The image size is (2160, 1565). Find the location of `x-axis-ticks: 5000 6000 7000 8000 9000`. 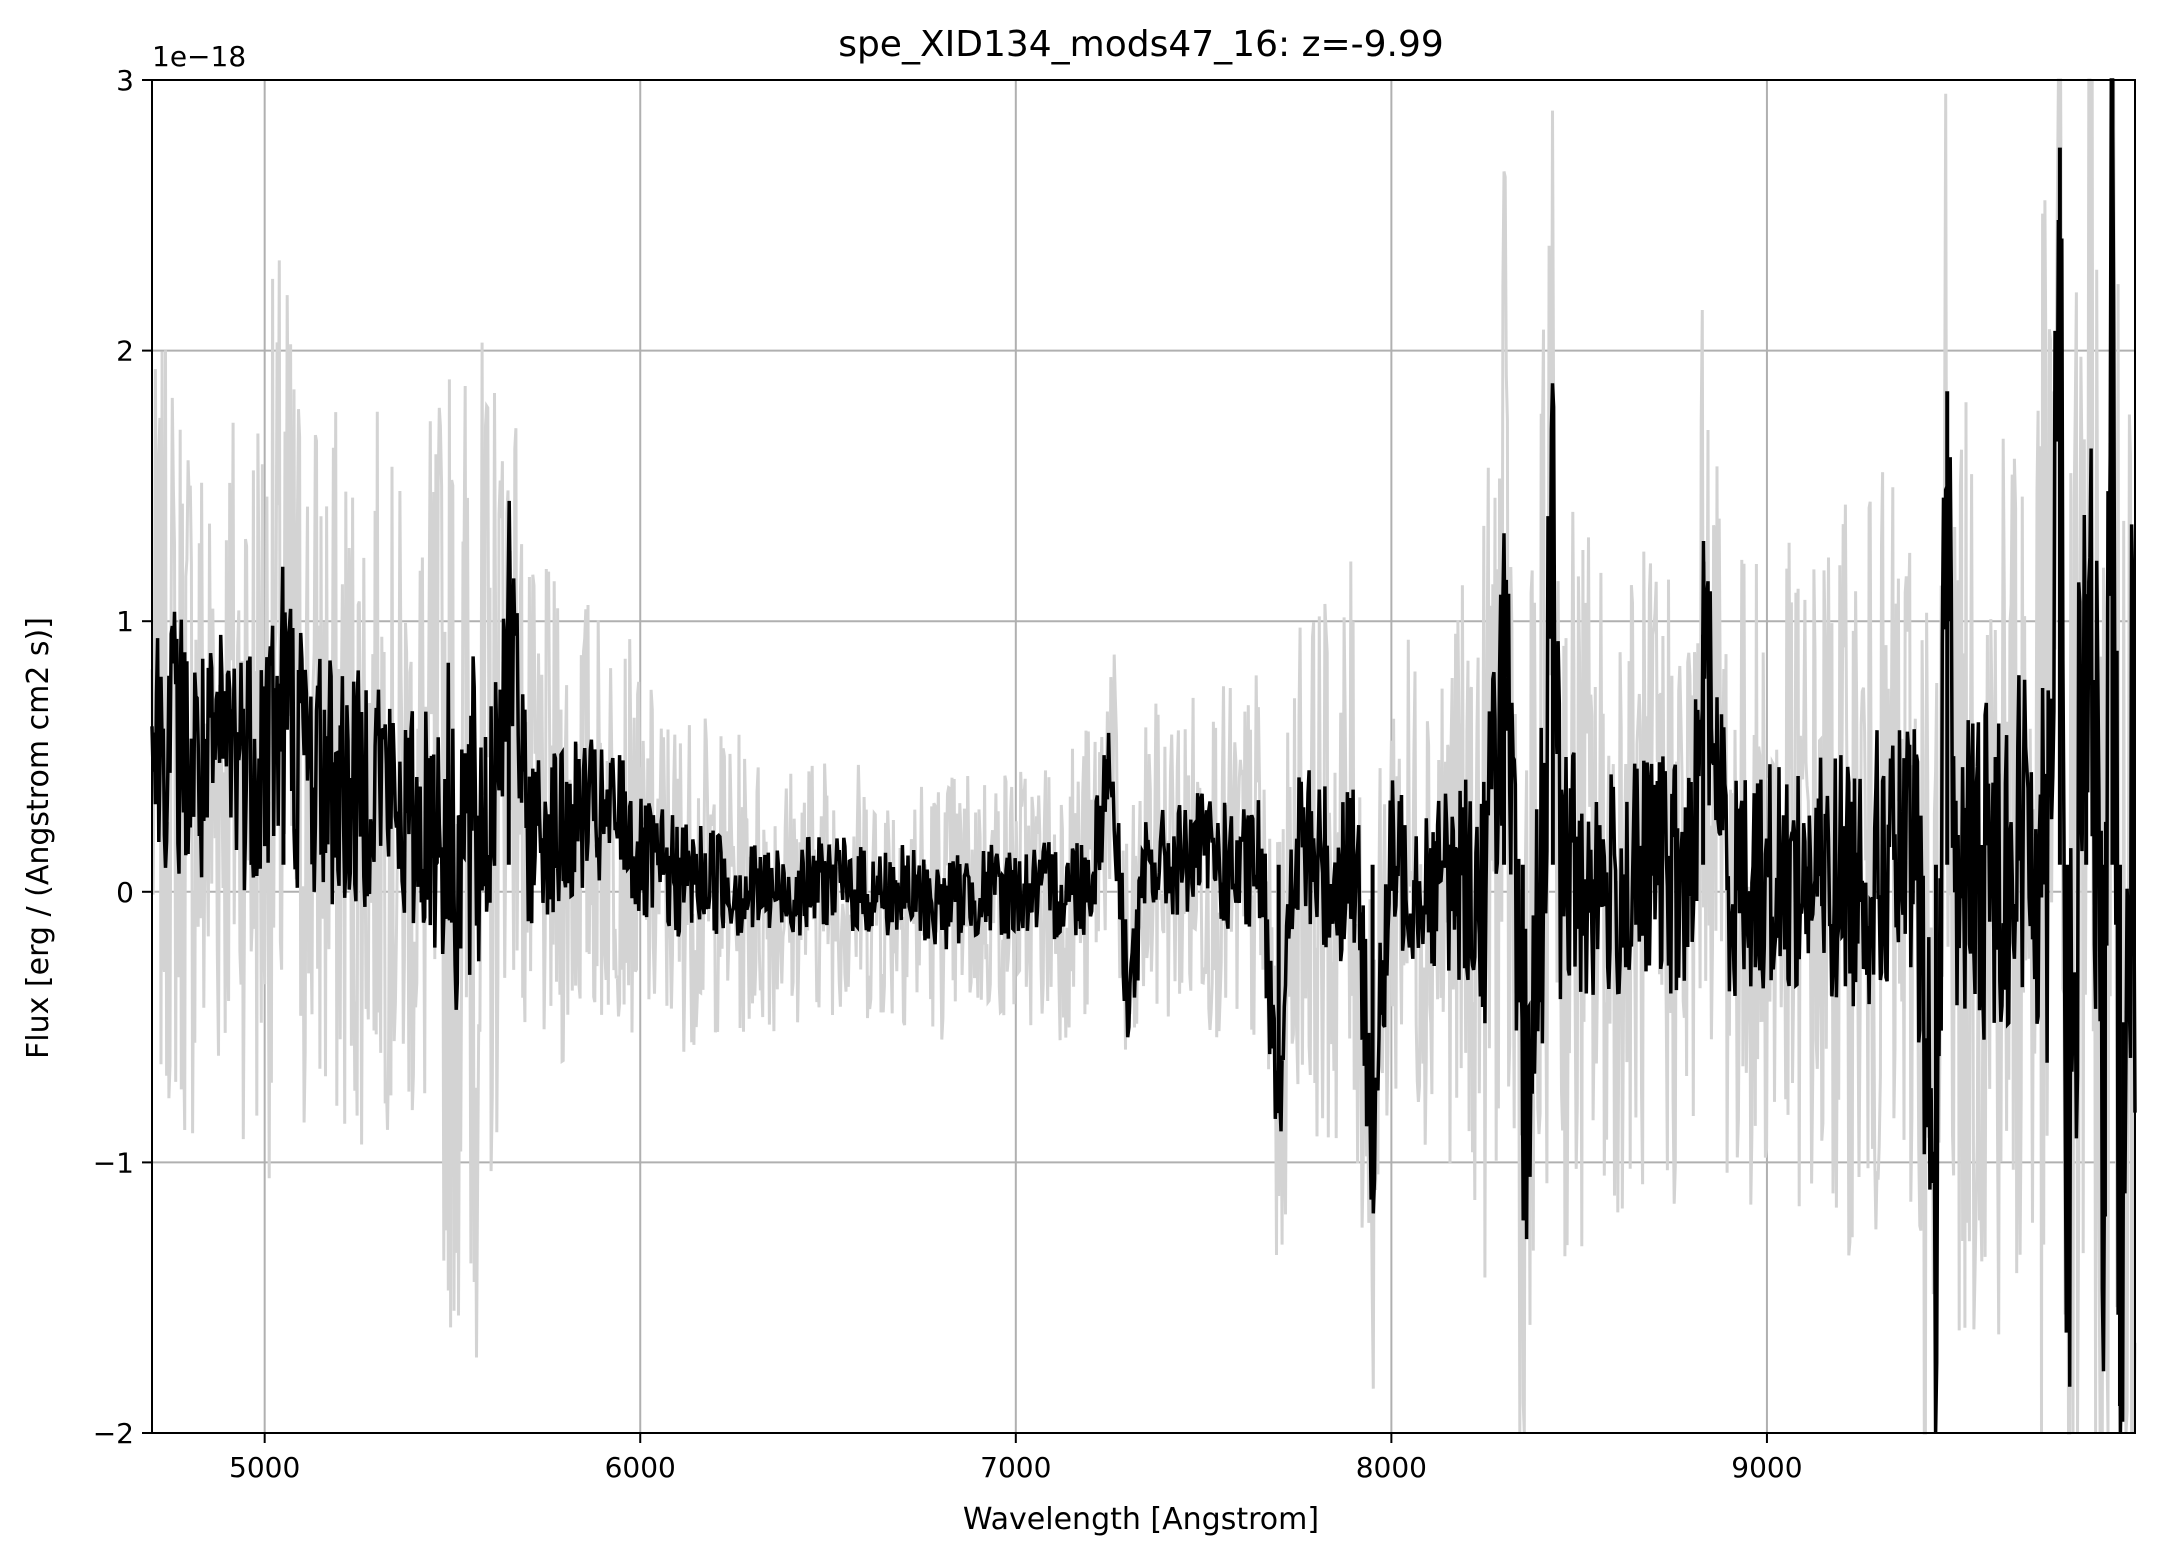

x-axis-ticks: 5000 6000 7000 8000 9000 is located at coordinates (1016, 1458).